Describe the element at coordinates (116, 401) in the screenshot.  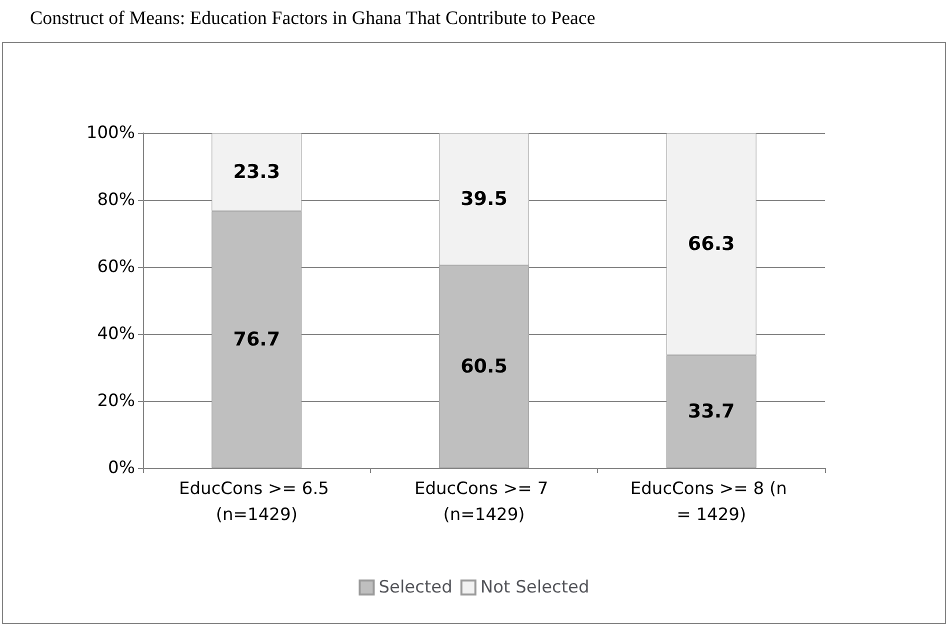
I see `y-tick-label: 20%` at that location.